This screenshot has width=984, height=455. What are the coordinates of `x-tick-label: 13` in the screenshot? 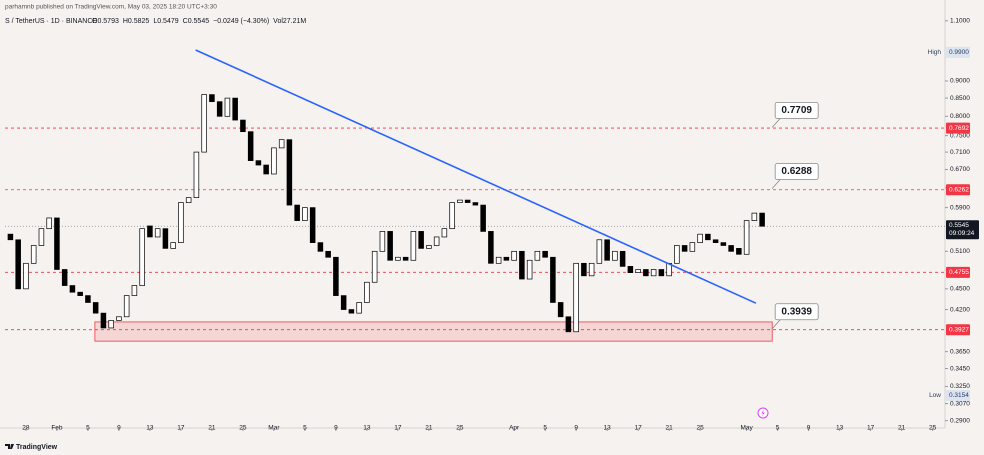 It's located at (608, 428).